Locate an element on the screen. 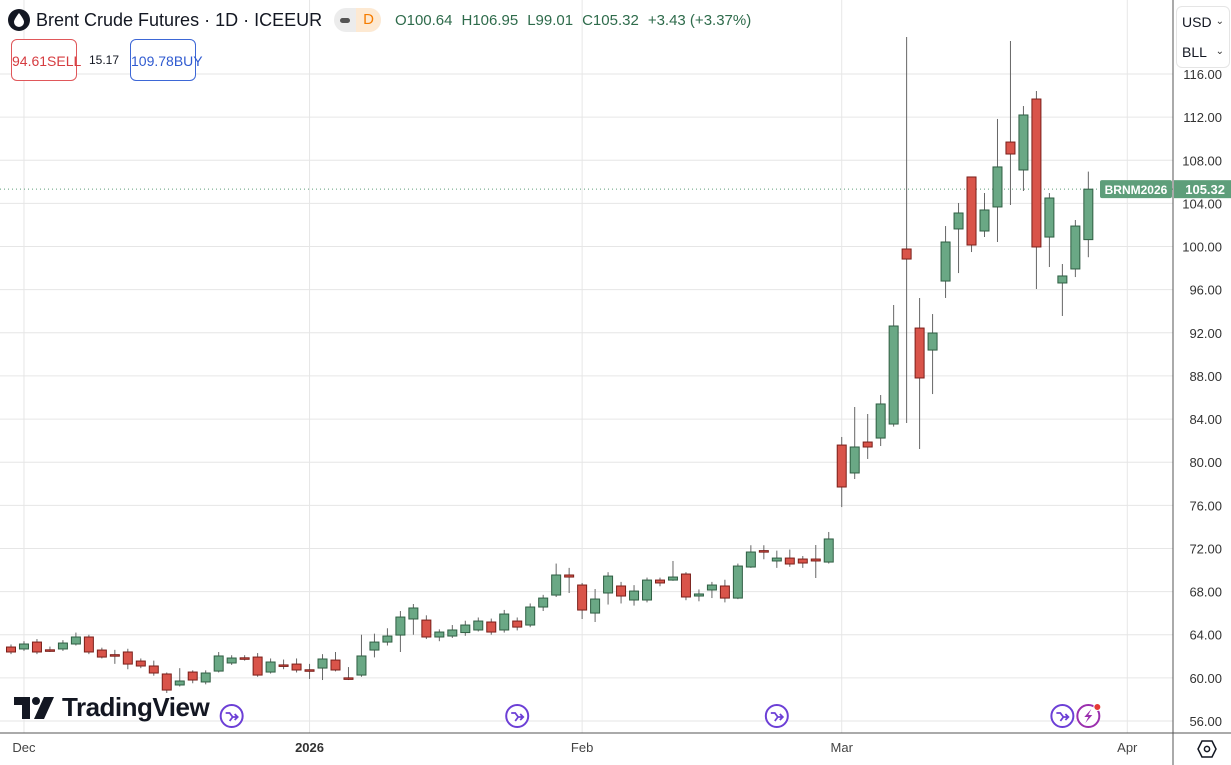  symbol-tag is located at coordinates (1136, 189).